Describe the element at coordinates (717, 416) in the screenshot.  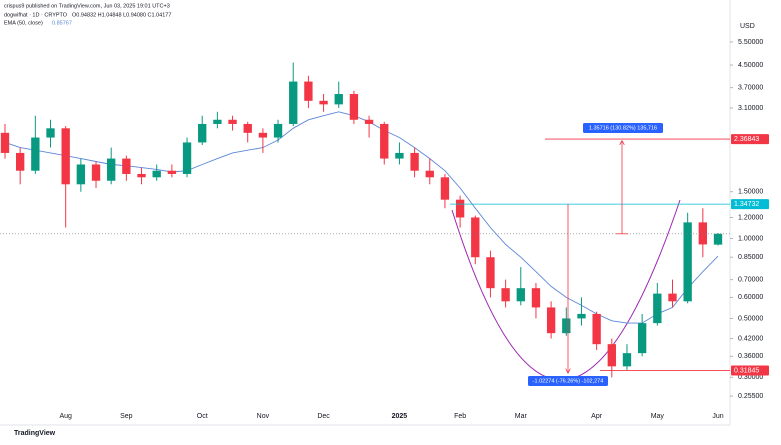
I see `x-tick-label: Jun` at that location.